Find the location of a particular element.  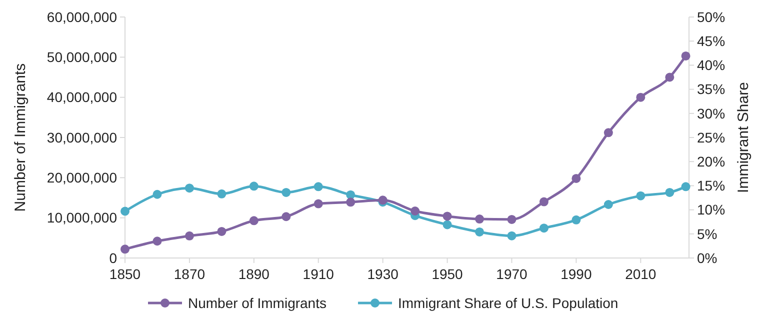

y2-tick-label: 5% is located at coordinates (707, 234).